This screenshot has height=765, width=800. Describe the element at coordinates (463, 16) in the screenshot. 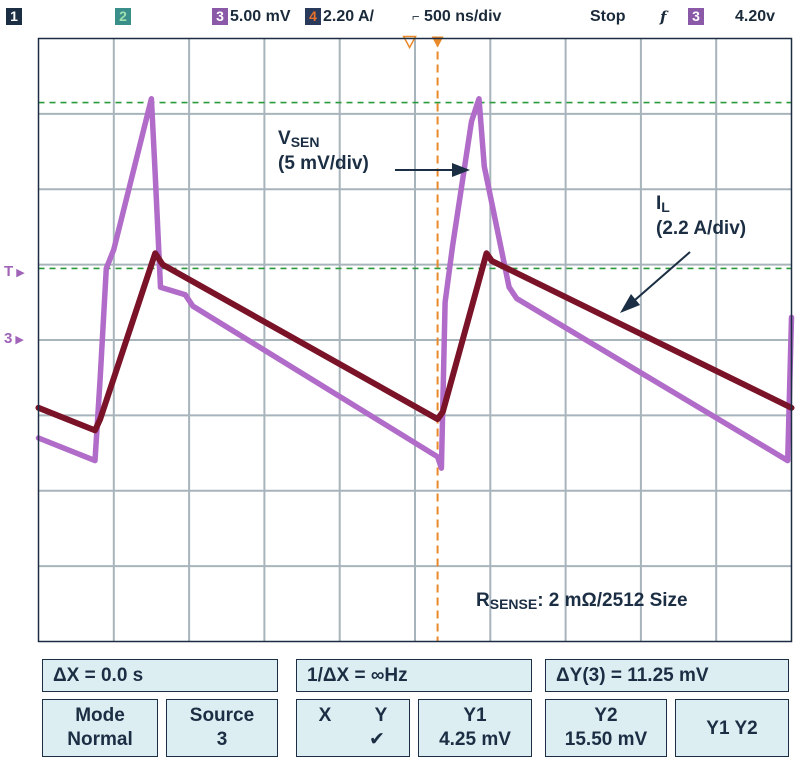

I see `timebase-value: 500 ns/div` at that location.